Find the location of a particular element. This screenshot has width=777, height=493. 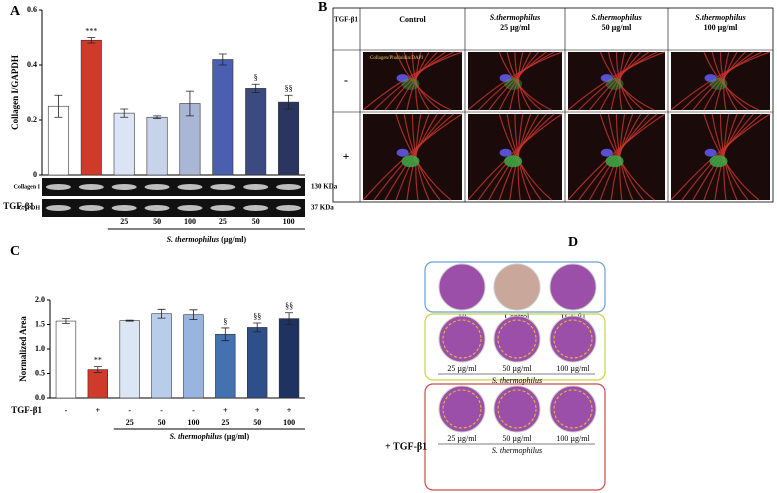

col-name: Control is located at coordinates (412, 19).